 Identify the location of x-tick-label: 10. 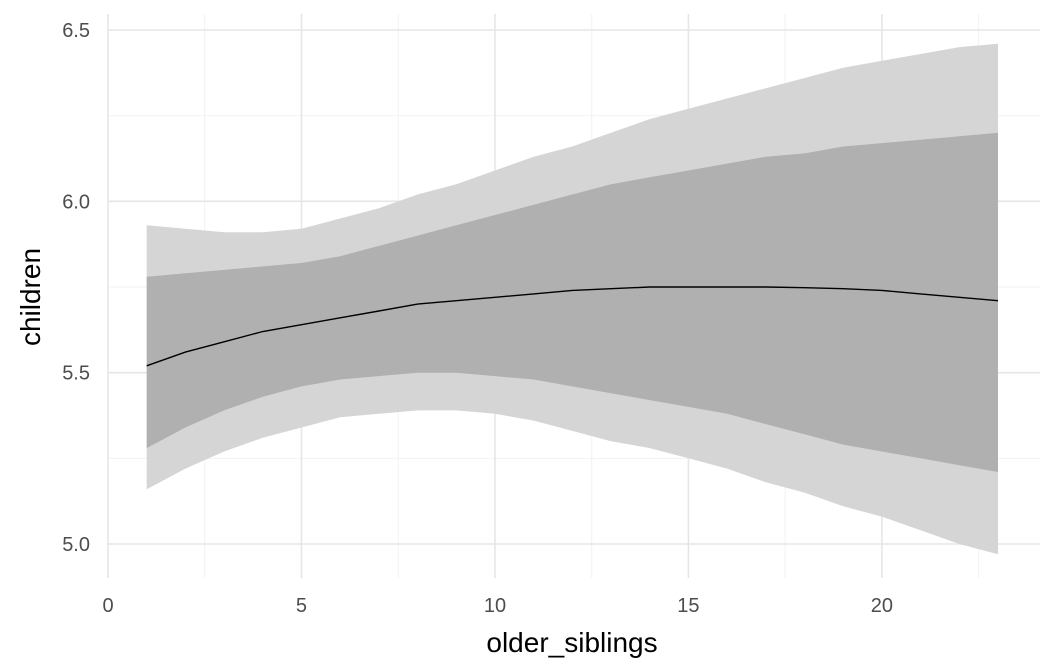
(495, 606).